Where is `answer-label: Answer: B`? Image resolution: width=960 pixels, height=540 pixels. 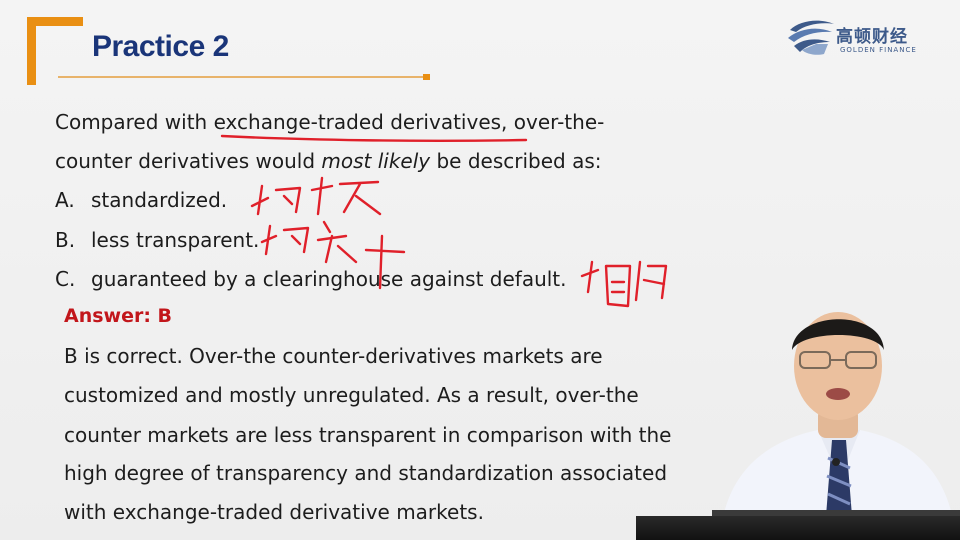
answer-label: Answer: B is located at coordinates (118, 316).